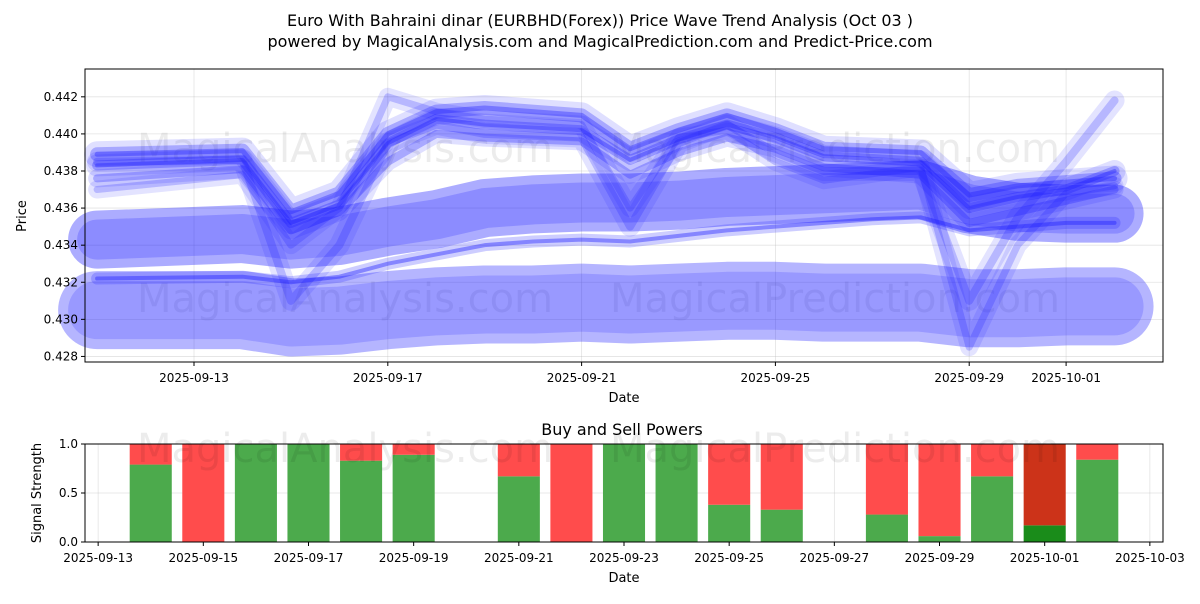 The width and height of the screenshot is (1200, 604). What do you see at coordinates (68, 493) in the screenshot?
I see `buy-sell-y-tick-label: 0.5` at bounding box center [68, 493].